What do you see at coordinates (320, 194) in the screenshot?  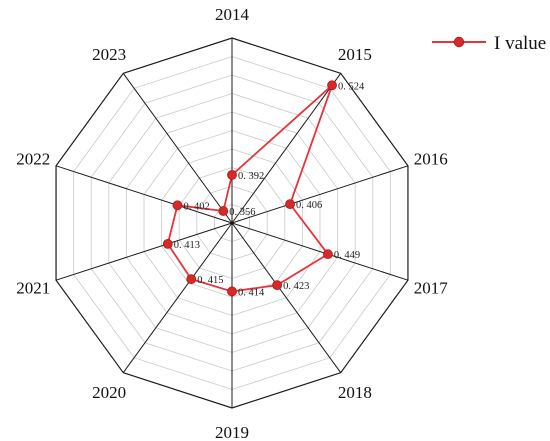 I see `spoke-2016` at bounding box center [320, 194].